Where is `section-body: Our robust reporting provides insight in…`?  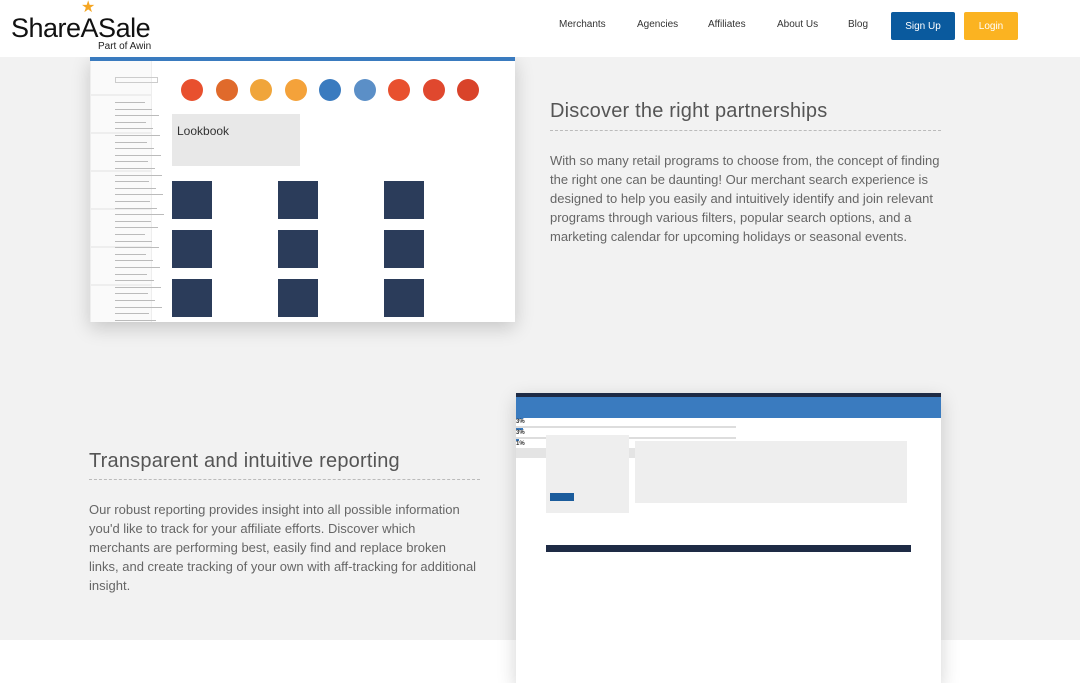
section-body: Our robust reporting provides insight in… is located at coordinates (283, 547).